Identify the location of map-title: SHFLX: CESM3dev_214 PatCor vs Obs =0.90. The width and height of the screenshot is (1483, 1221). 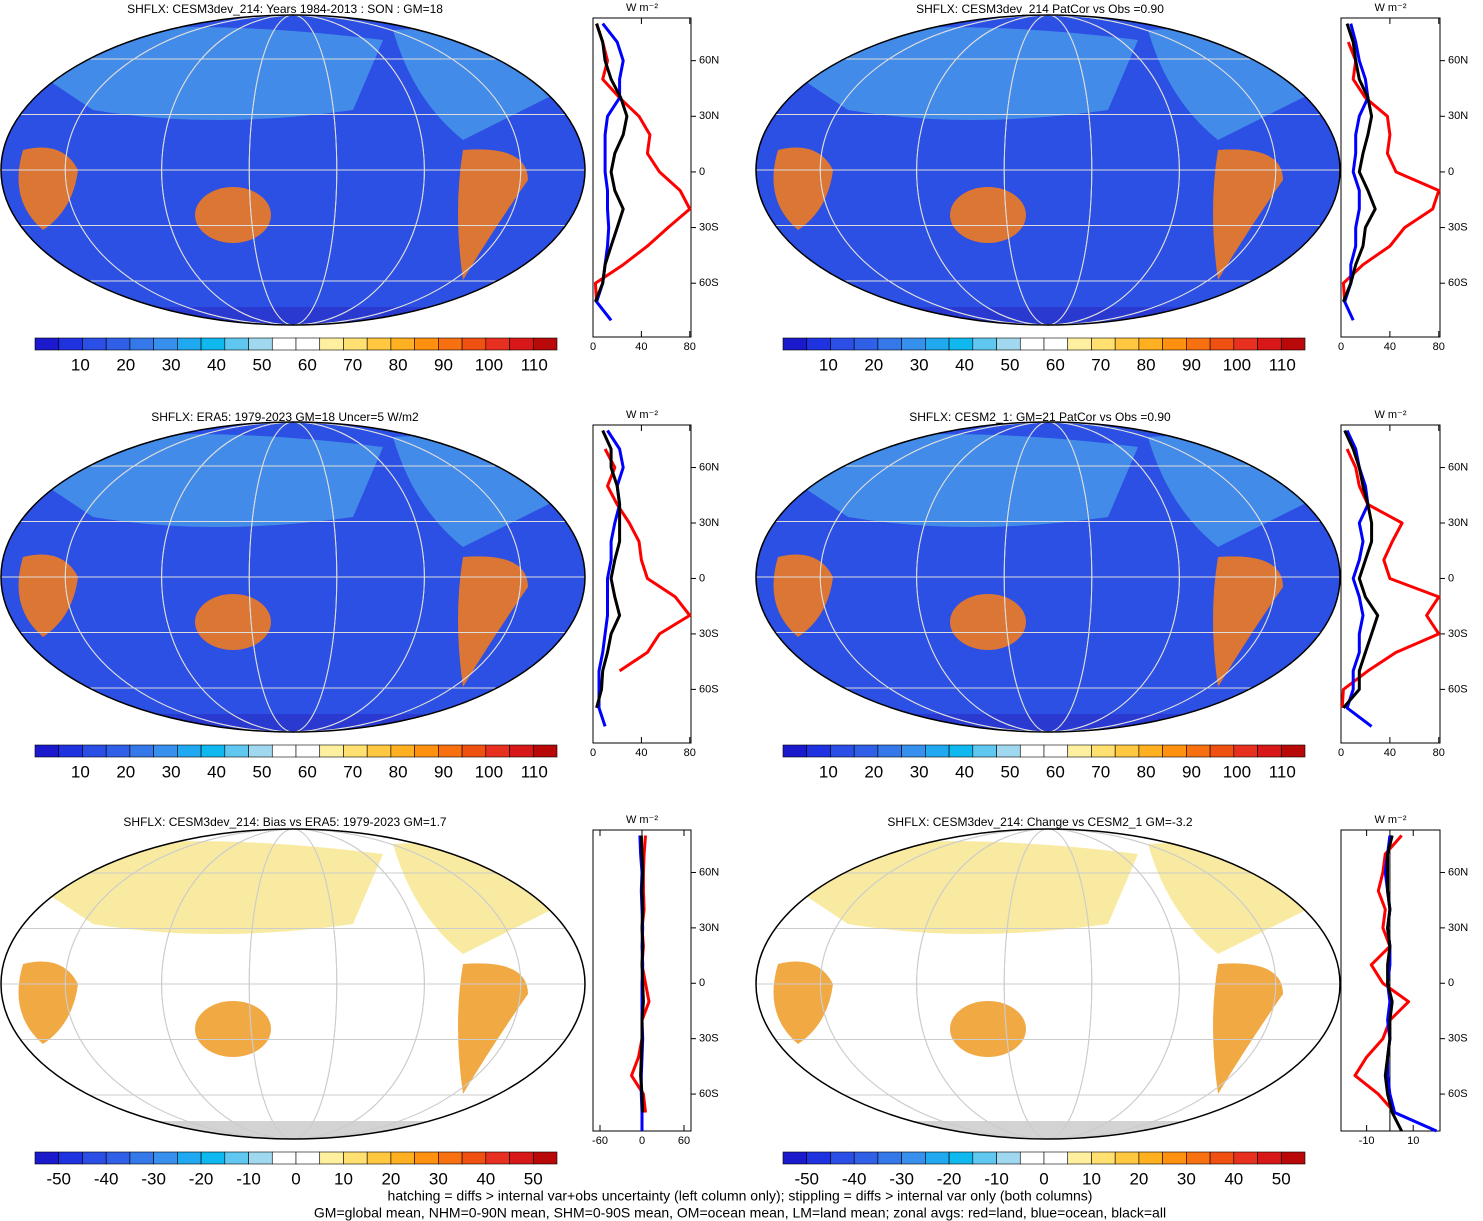
(1040, 9).